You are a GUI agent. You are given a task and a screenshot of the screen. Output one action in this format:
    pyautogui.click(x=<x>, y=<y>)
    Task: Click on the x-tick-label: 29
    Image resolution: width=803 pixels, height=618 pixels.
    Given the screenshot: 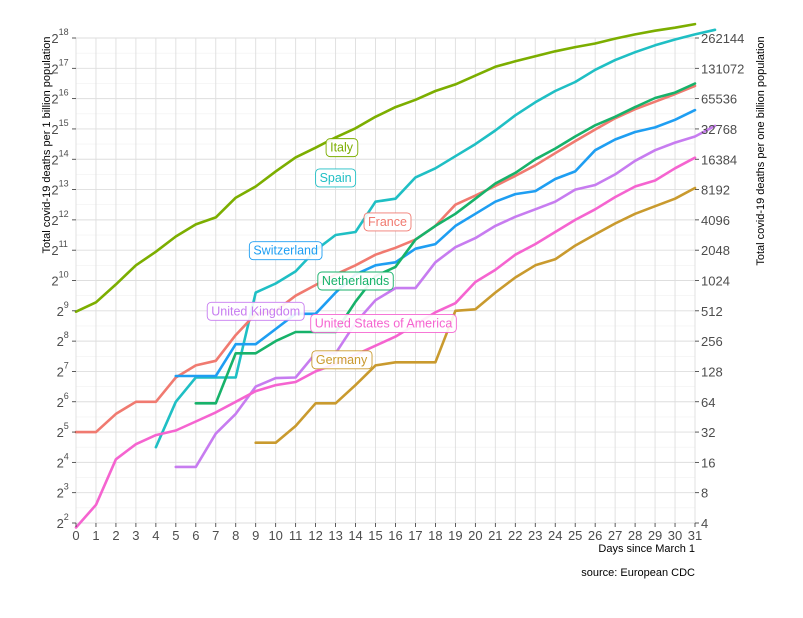 What is the action you would take?
    pyautogui.click(x=655, y=535)
    